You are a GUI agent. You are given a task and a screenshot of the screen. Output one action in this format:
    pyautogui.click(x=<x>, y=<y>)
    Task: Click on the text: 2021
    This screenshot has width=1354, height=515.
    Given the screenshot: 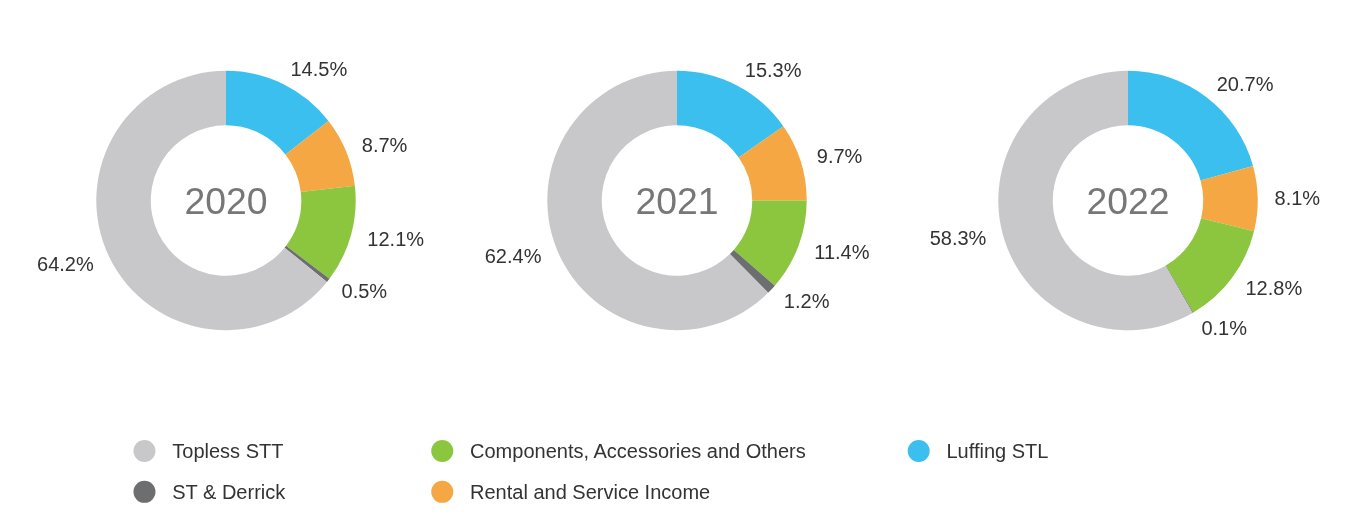 What is the action you would take?
    pyautogui.click(x=677, y=200)
    